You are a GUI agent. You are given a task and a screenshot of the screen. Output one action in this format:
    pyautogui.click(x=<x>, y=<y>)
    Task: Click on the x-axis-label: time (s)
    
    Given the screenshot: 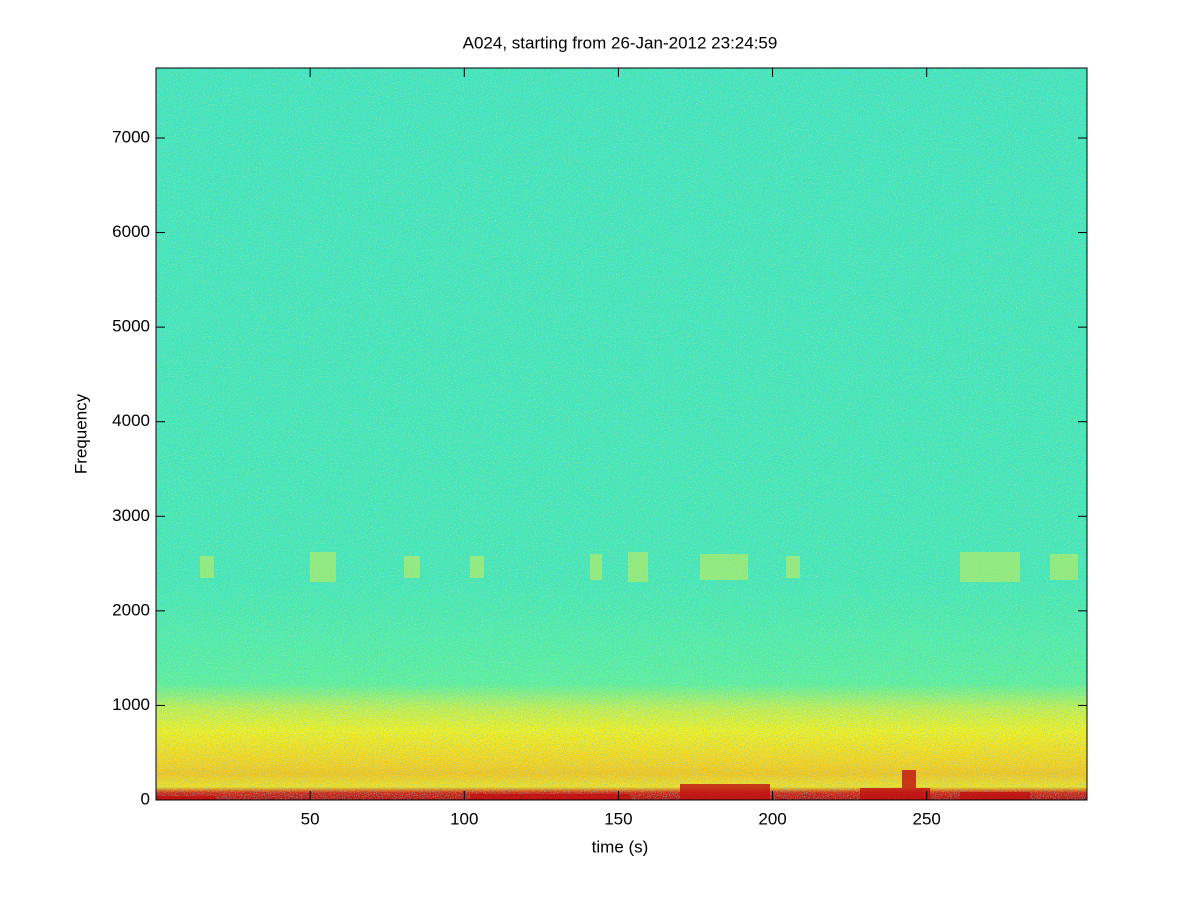 What is the action you would take?
    pyautogui.click(x=620, y=846)
    